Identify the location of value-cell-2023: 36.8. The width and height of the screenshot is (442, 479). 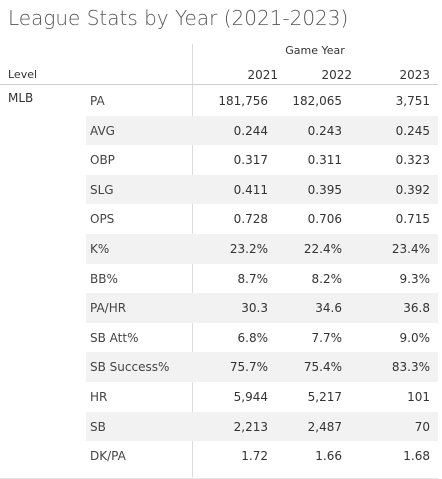
(416, 308).